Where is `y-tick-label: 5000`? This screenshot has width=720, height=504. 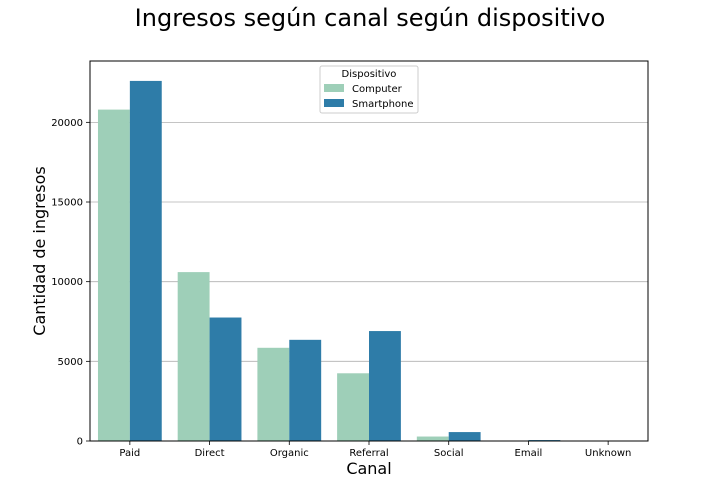
y-tick-label: 5000 is located at coordinates (70, 362).